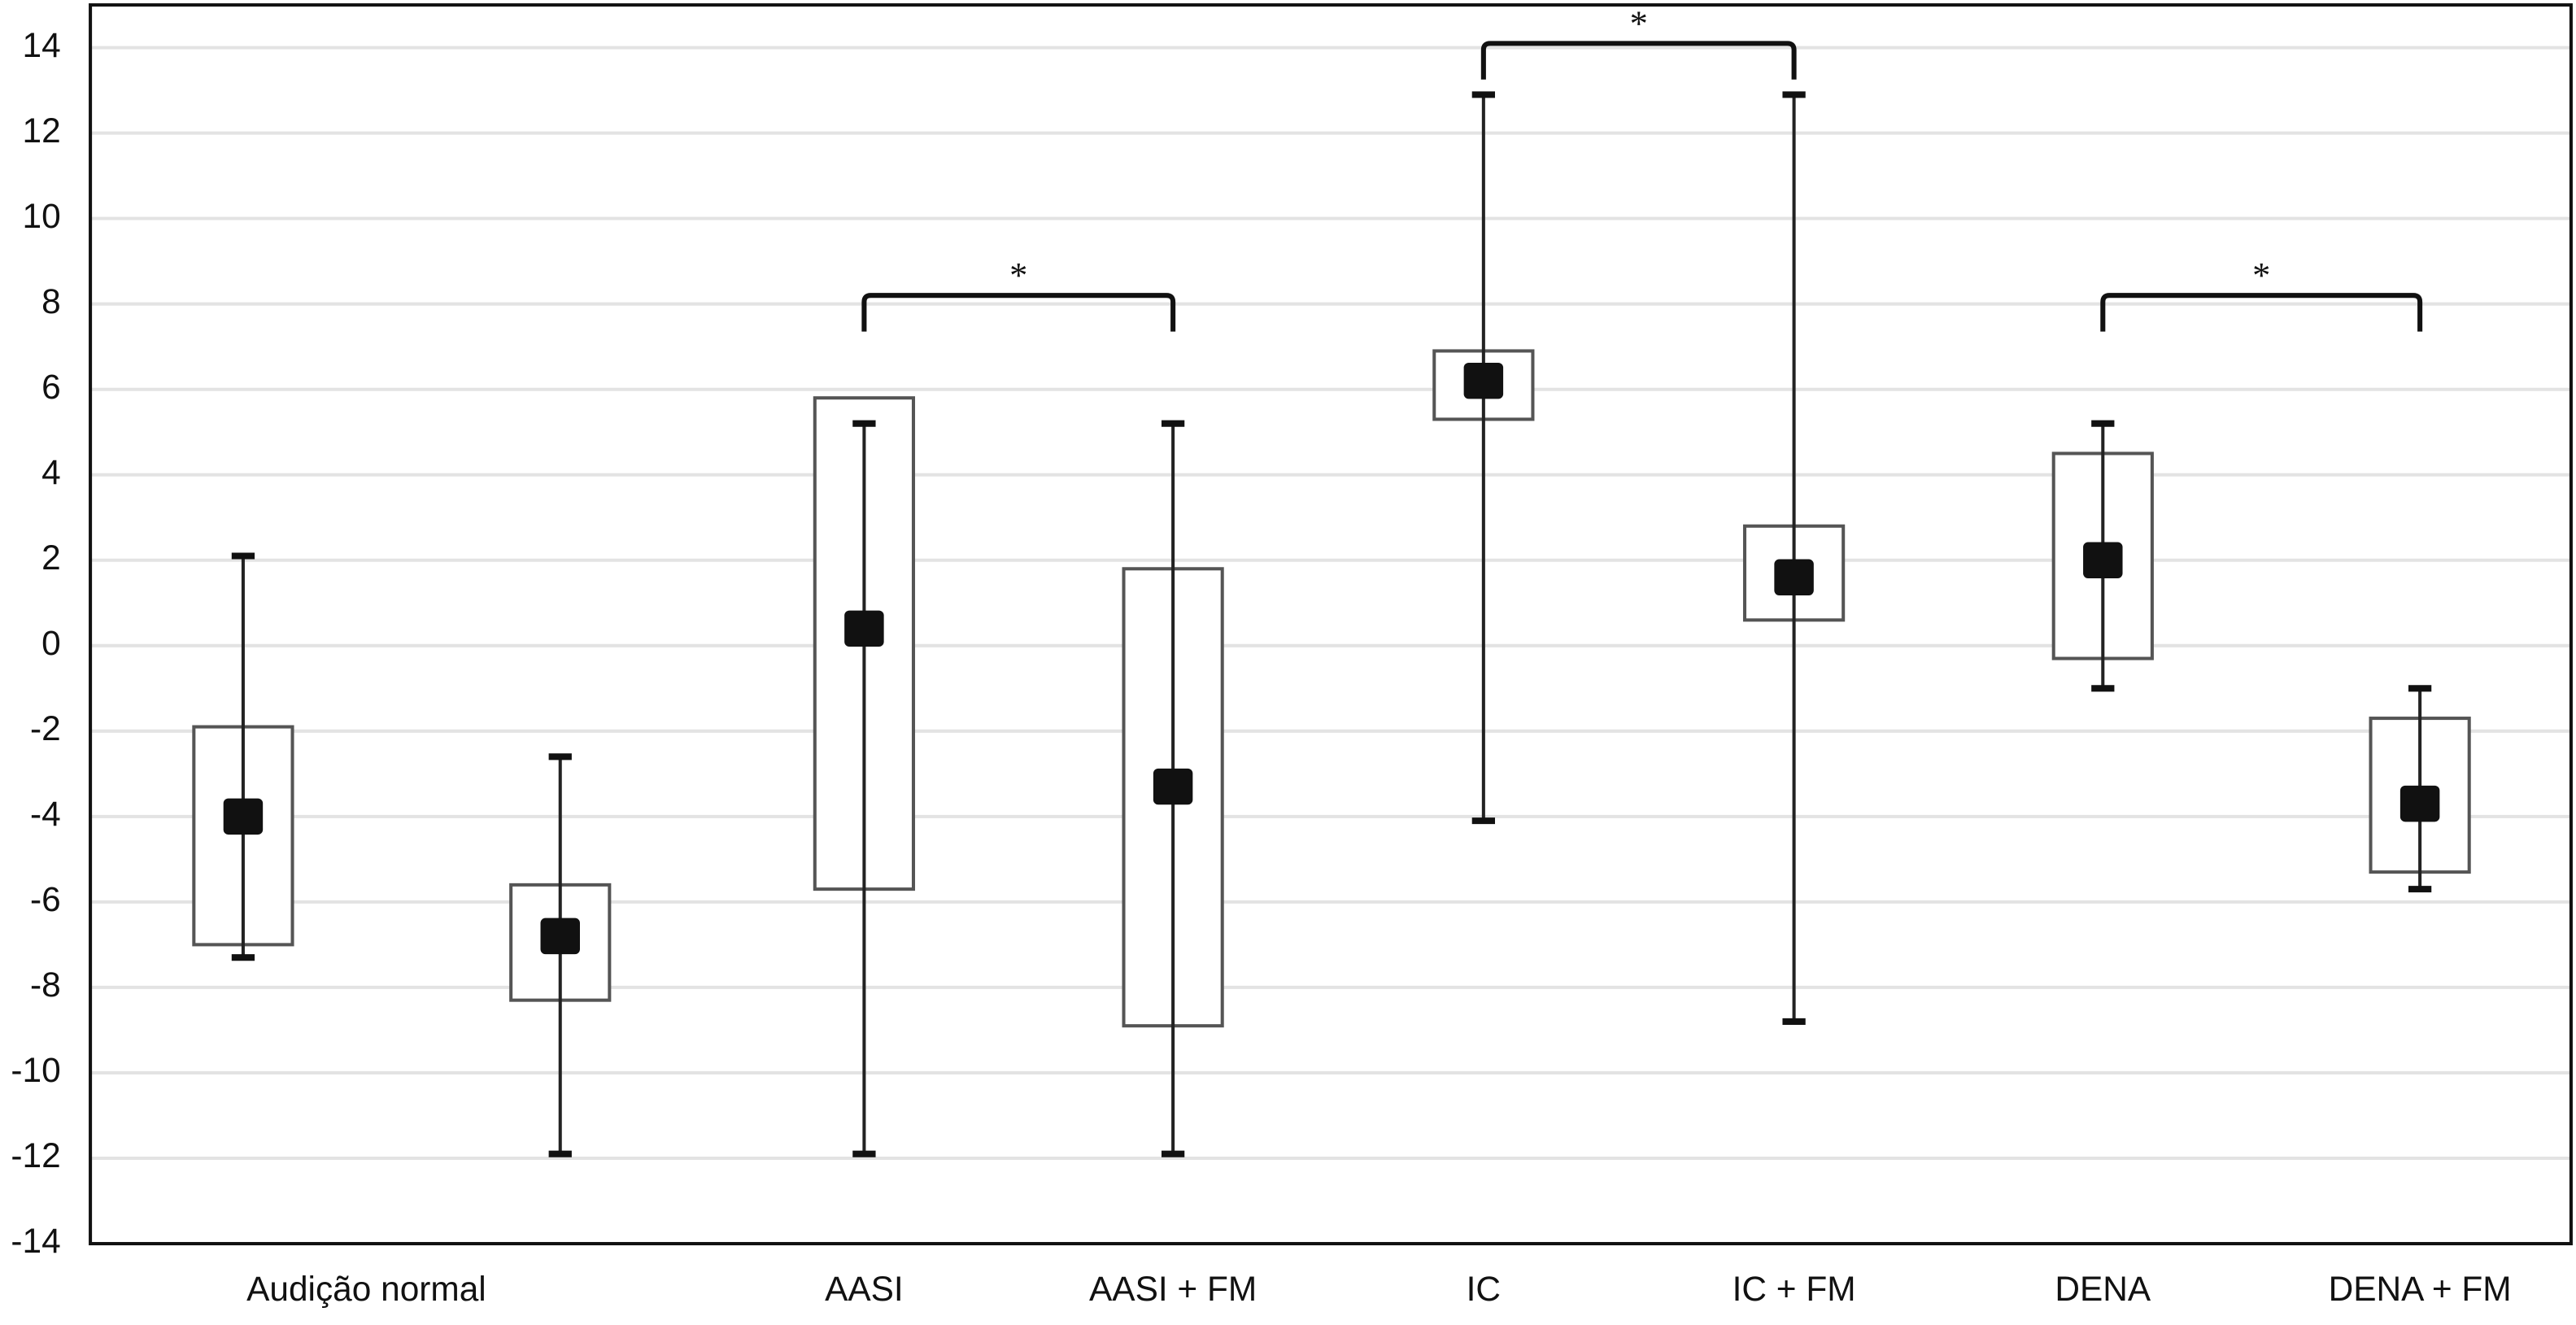 Image resolution: width=2576 pixels, height=1325 pixels. I want to click on x-tick-label: DENA, so click(2103, 1289).